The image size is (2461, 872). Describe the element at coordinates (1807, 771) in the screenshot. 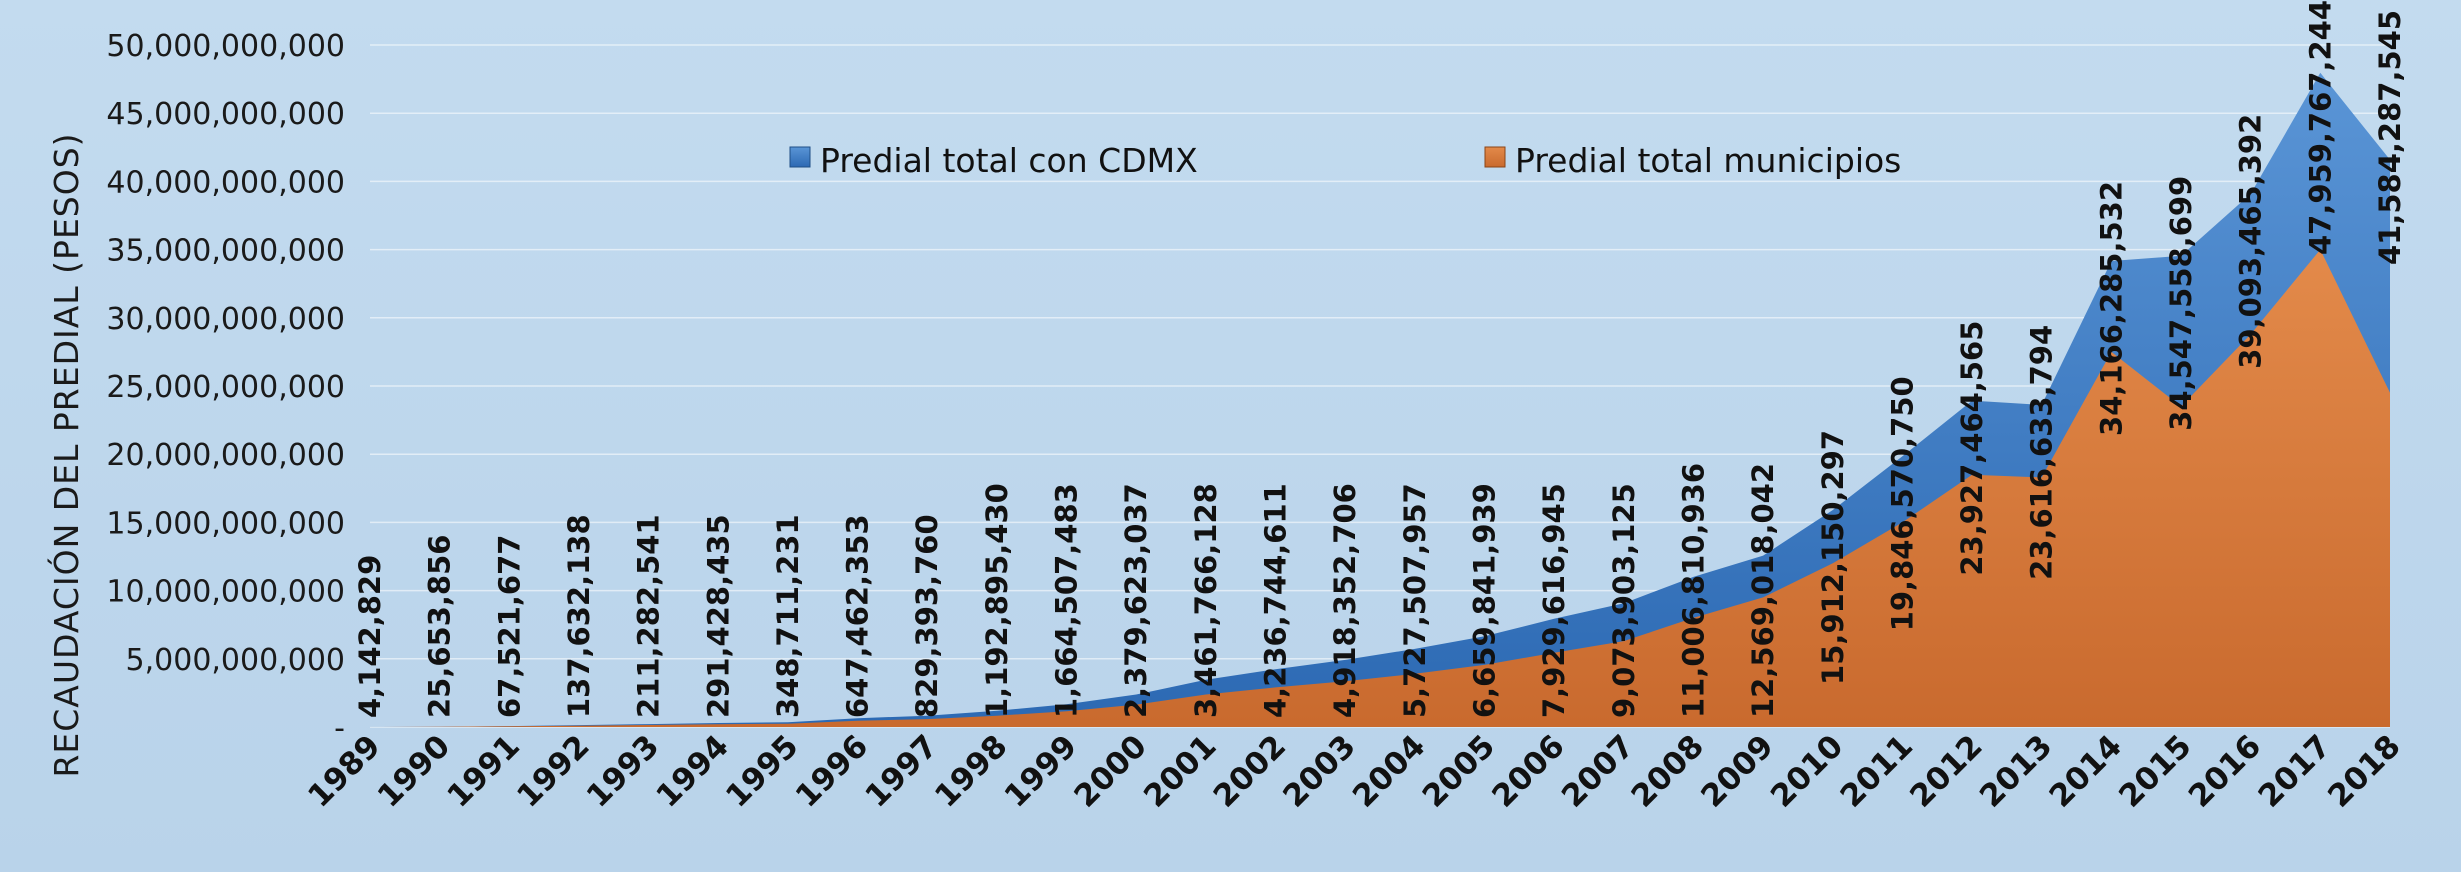

I see `x-tick-label: 2010` at that location.